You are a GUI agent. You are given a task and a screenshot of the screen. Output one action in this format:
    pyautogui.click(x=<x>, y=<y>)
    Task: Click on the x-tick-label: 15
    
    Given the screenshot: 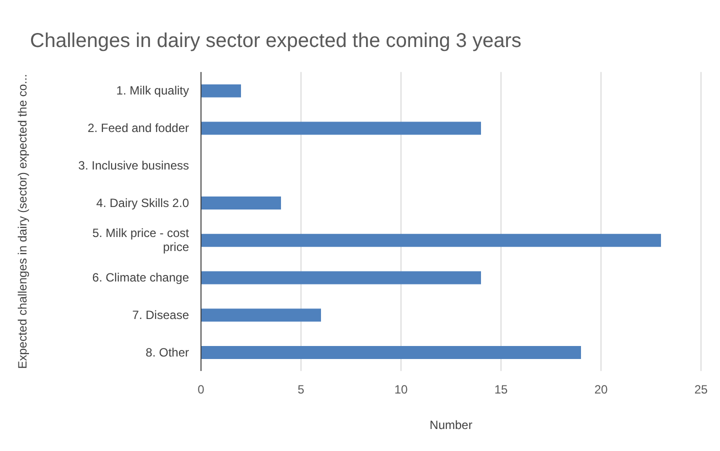 What is the action you would take?
    pyautogui.click(x=501, y=389)
    